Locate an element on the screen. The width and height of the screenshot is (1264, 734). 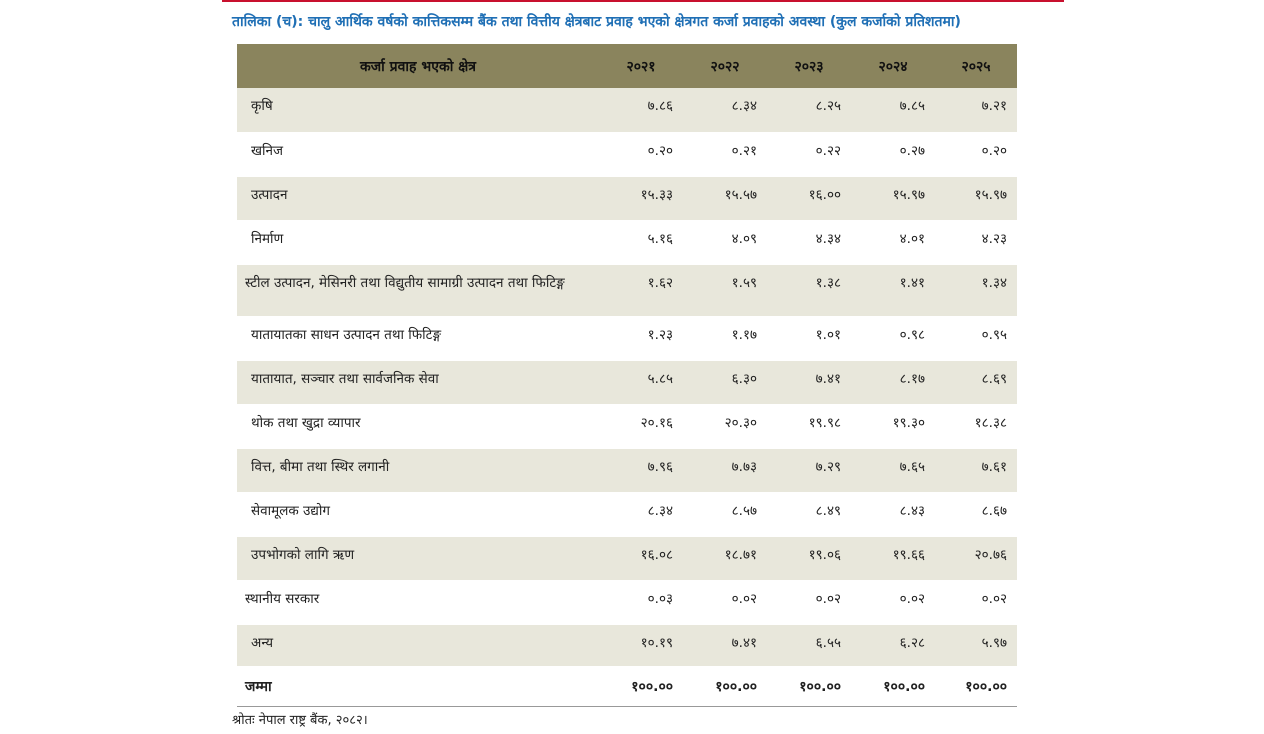
cell-value: ०.९८ is located at coordinates (893, 338).